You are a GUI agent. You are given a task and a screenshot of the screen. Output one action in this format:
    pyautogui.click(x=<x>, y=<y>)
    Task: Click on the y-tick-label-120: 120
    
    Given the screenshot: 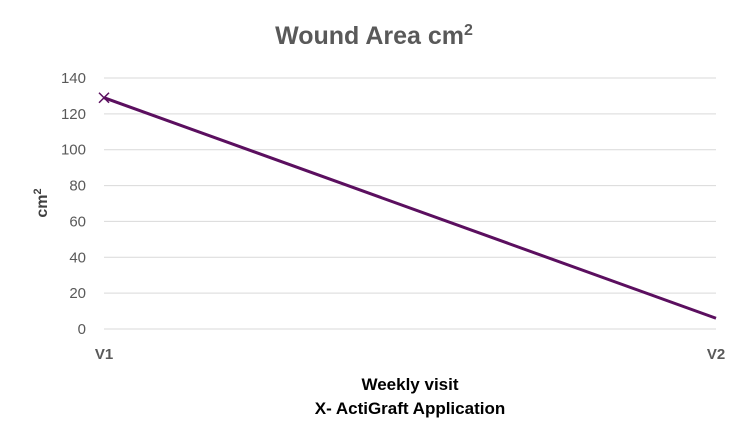 What is the action you would take?
    pyautogui.click(x=73, y=114)
    